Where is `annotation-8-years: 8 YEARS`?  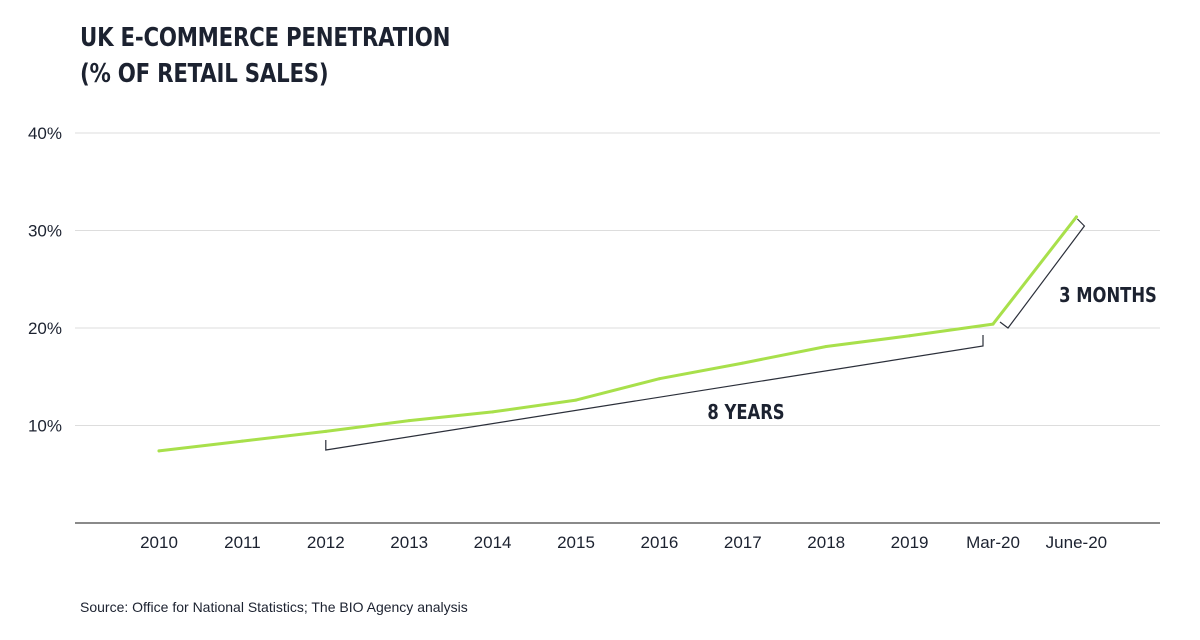 annotation-8-years: 8 YEARS is located at coordinates (745, 413).